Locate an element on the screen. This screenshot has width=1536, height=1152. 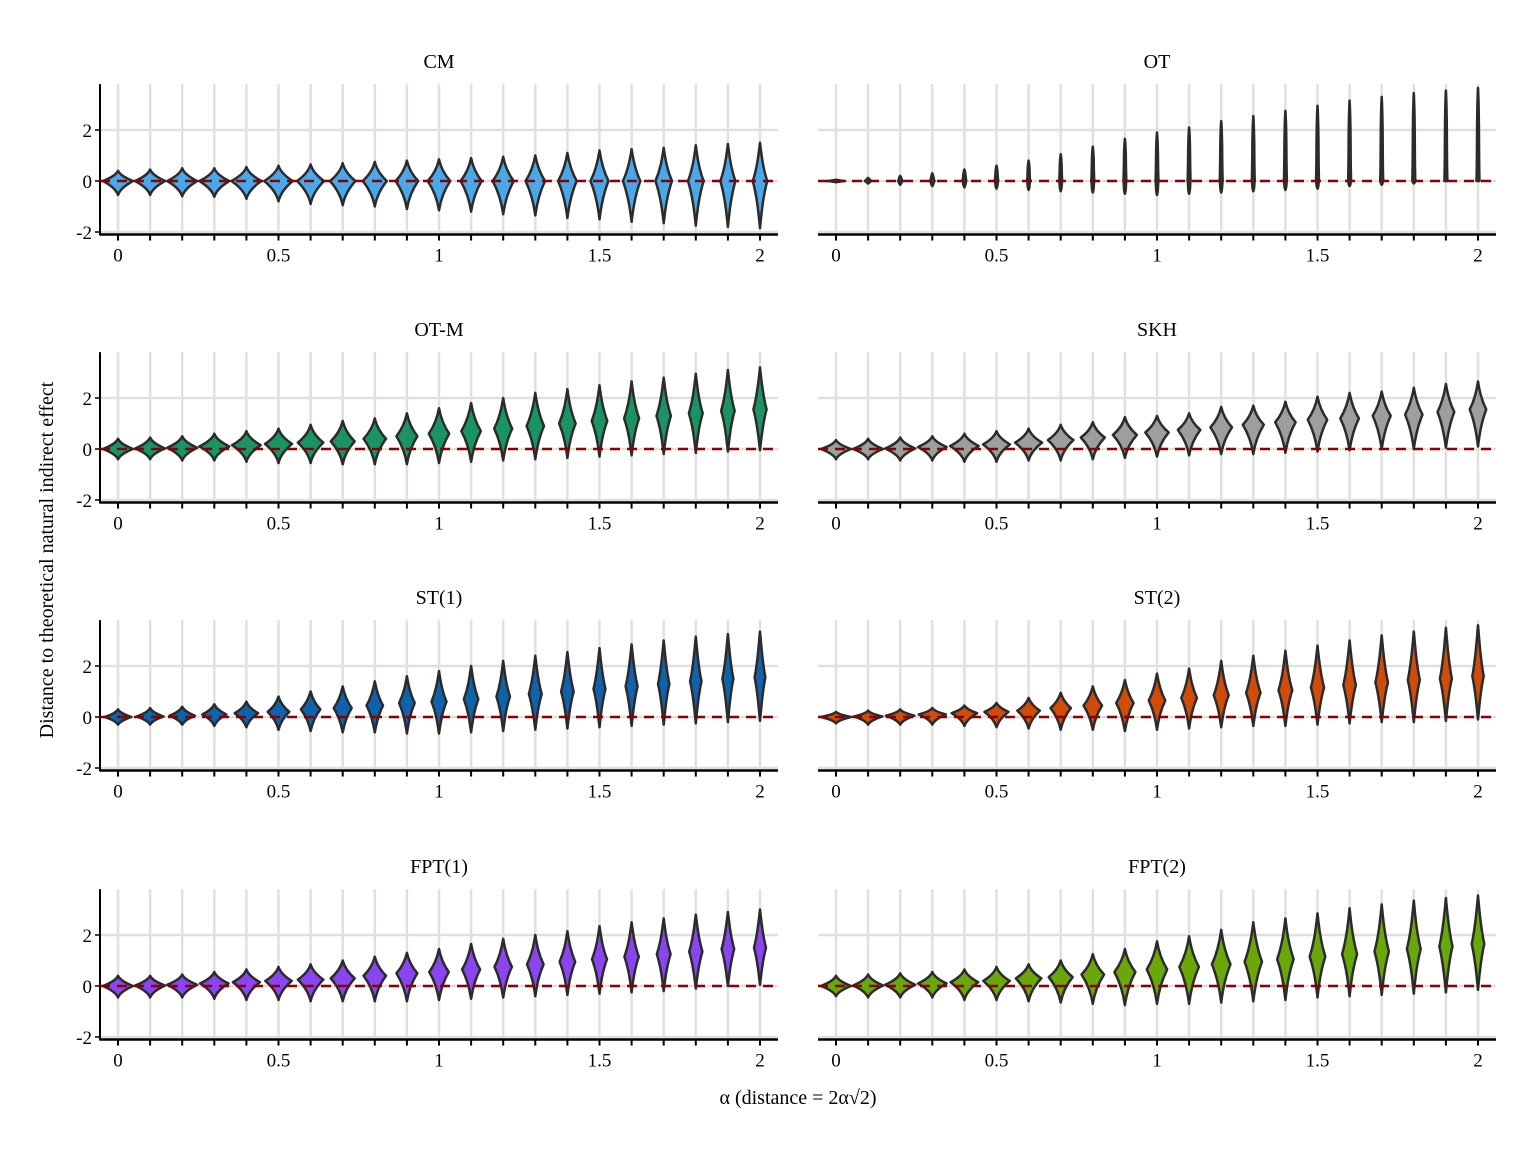
facet-panel-skh: SKH 0 0.5 1 1.5 2 is located at coordinates (1157, 427).